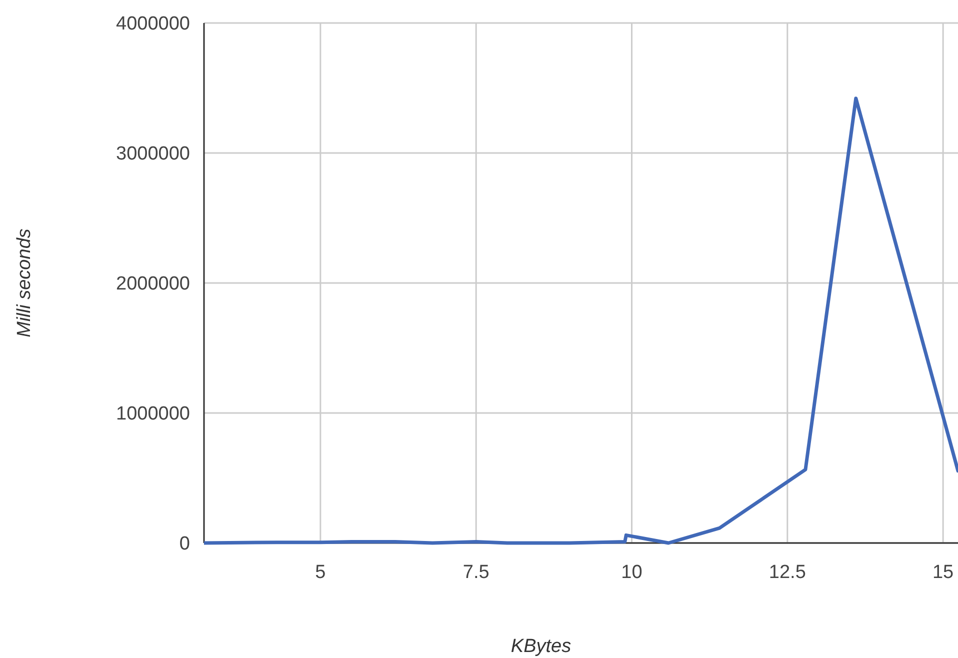 This screenshot has height=658, width=958. Describe the element at coordinates (320, 572) in the screenshot. I see `x-tick-label: 5` at that location.